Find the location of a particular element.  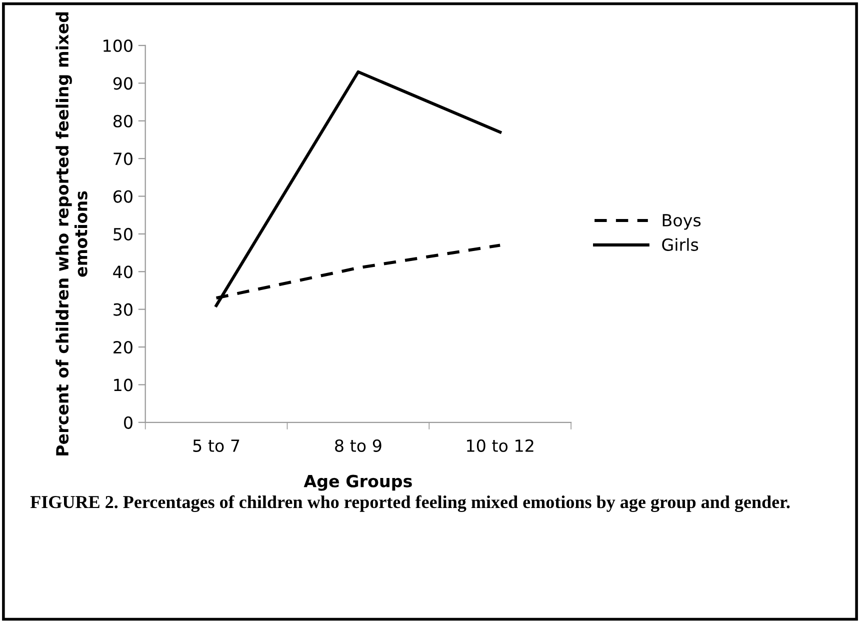

y-tick-label: 100 is located at coordinates (118, 45).